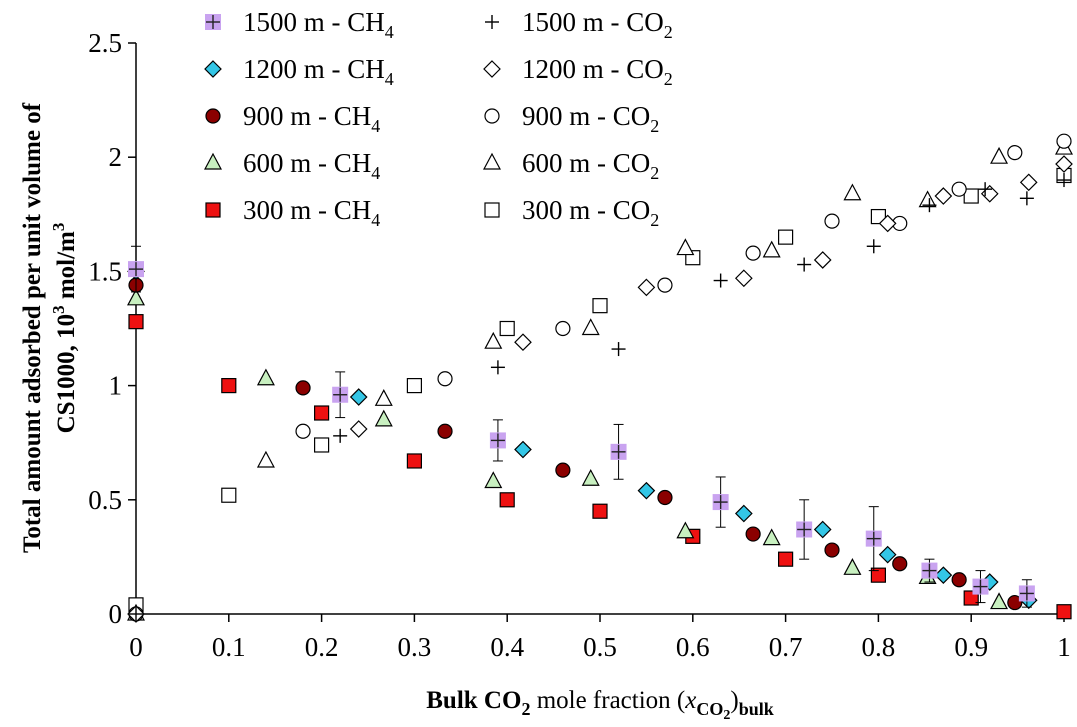  What do you see at coordinates (318, 71) in the screenshot?
I see `legend-label: 1200 m - CH4` at bounding box center [318, 71].